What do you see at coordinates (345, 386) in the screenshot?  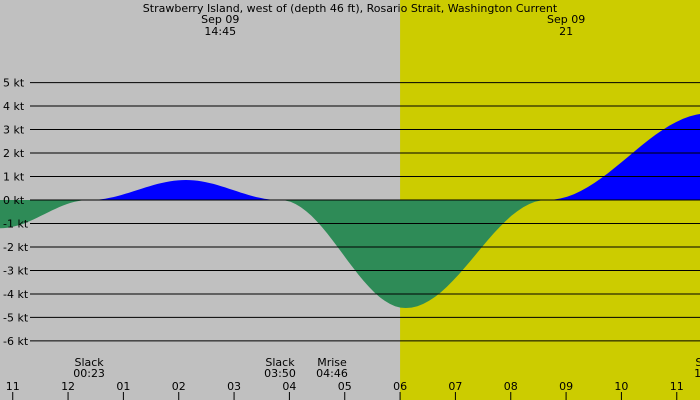 I see `x-tick-label: 05` at bounding box center [345, 386].